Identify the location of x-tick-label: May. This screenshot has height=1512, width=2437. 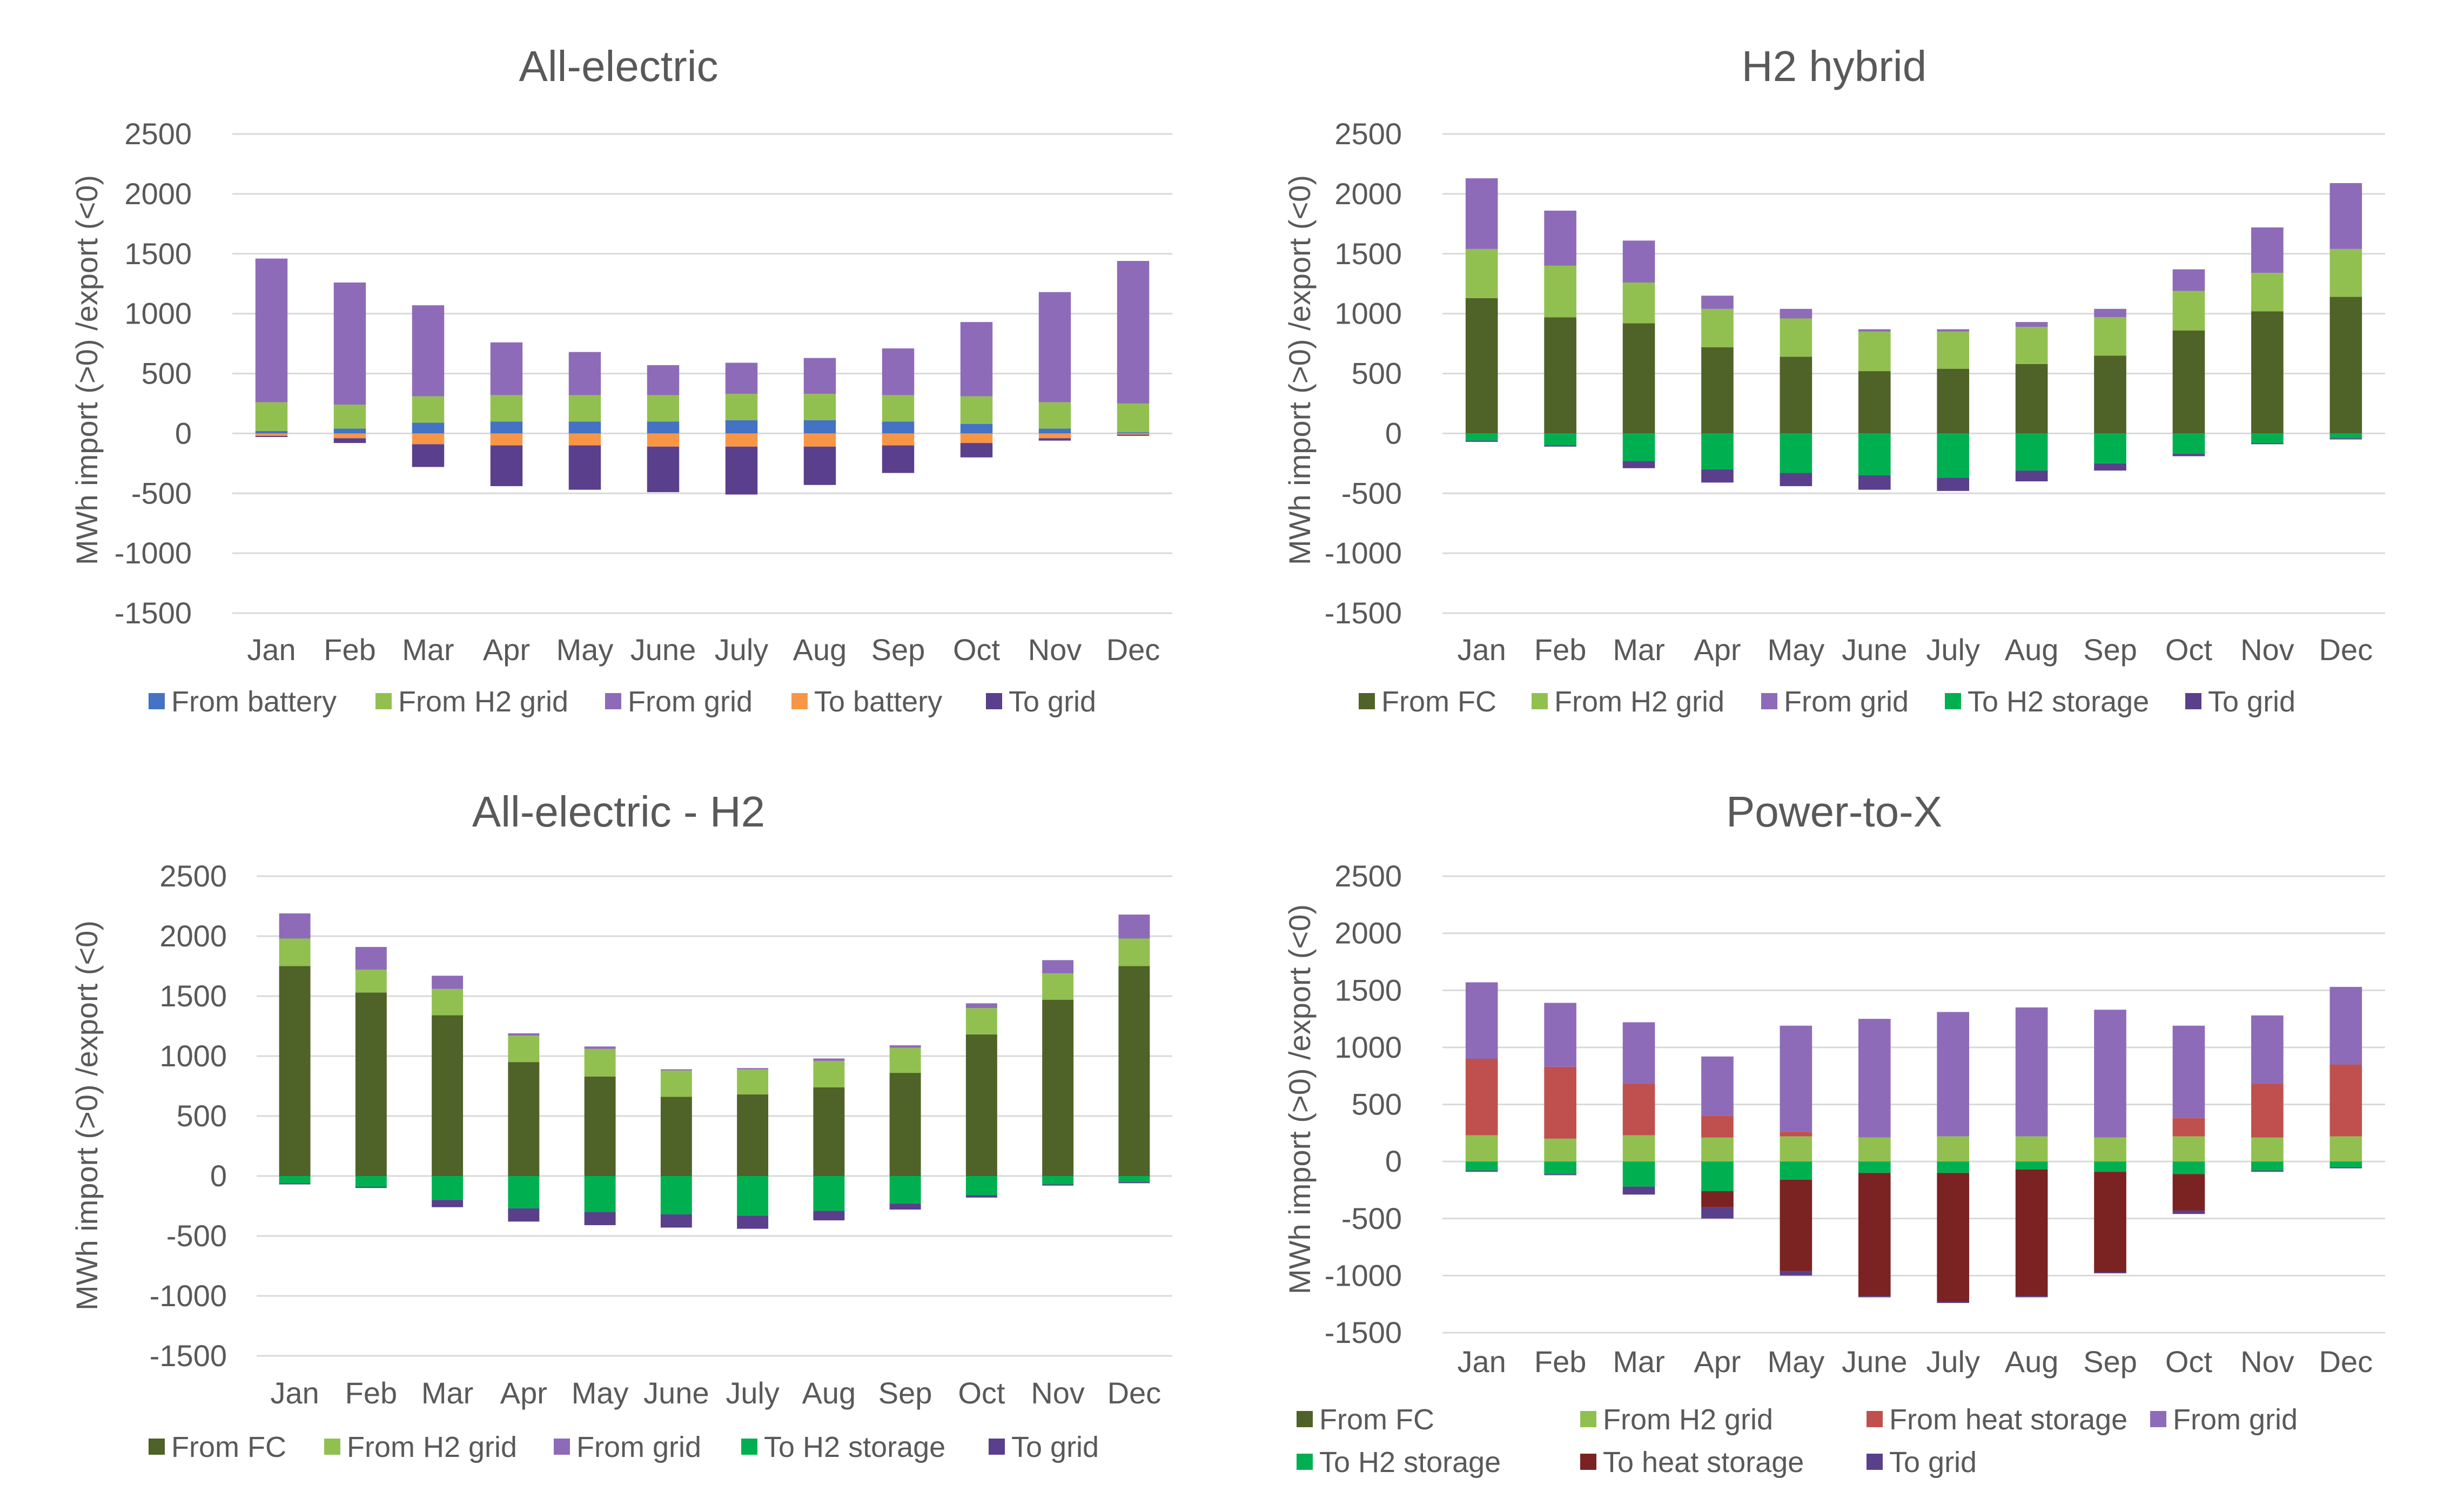
(1795, 650).